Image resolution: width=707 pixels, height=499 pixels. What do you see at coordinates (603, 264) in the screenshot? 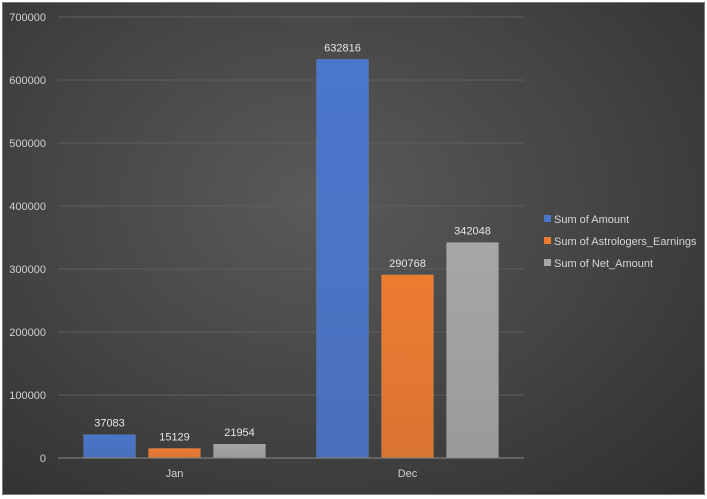
I see `legend-entry-label: Sum of Net_Amount` at bounding box center [603, 264].